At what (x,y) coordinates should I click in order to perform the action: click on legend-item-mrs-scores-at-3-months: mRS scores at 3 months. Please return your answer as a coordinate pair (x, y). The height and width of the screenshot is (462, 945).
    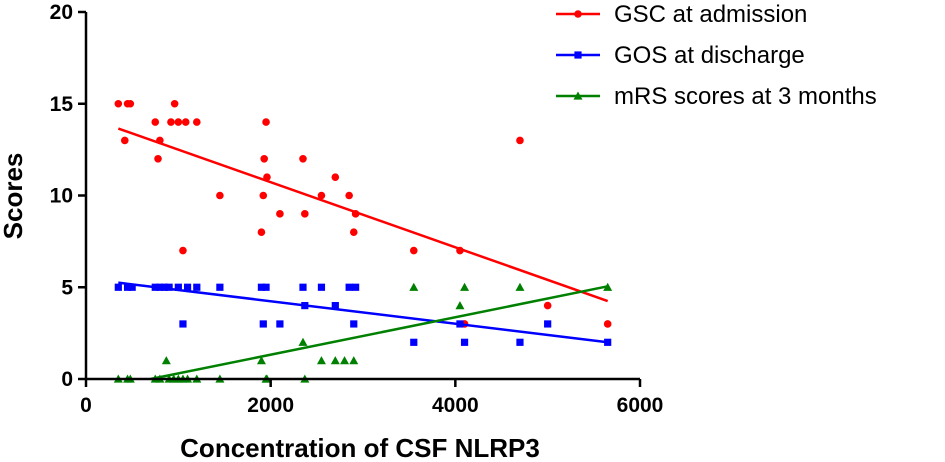
    Looking at the image, I should click on (716, 96).